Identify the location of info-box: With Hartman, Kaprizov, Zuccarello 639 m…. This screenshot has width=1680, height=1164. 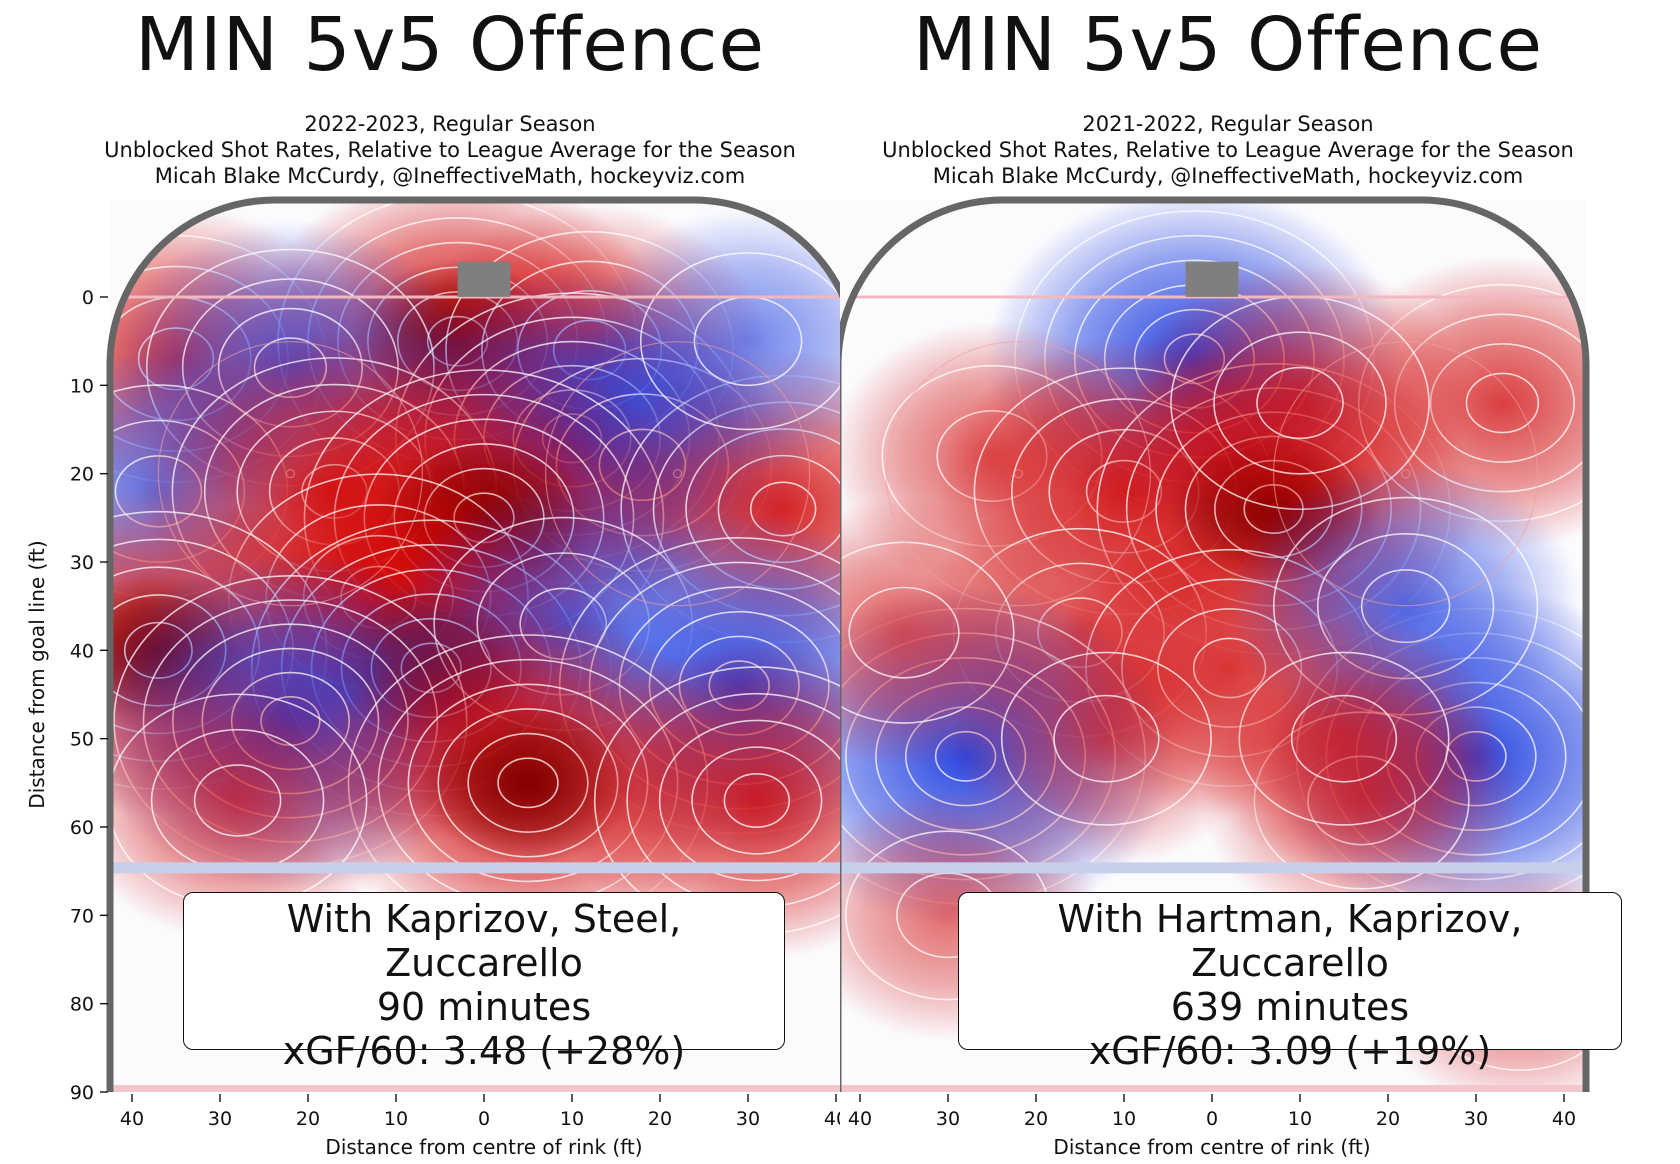
(1290, 982).